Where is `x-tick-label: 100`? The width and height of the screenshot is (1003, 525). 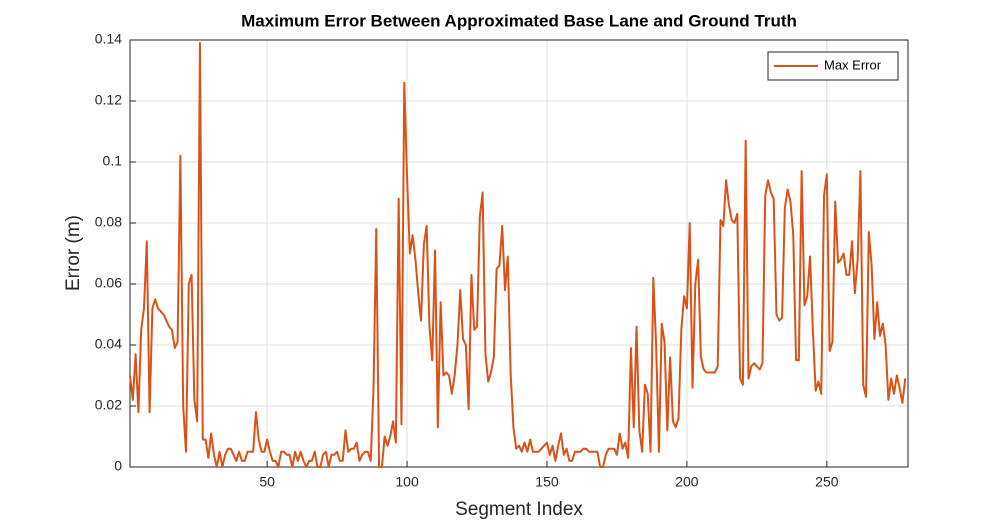
x-tick-label: 100 is located at coordinates (407, 482).